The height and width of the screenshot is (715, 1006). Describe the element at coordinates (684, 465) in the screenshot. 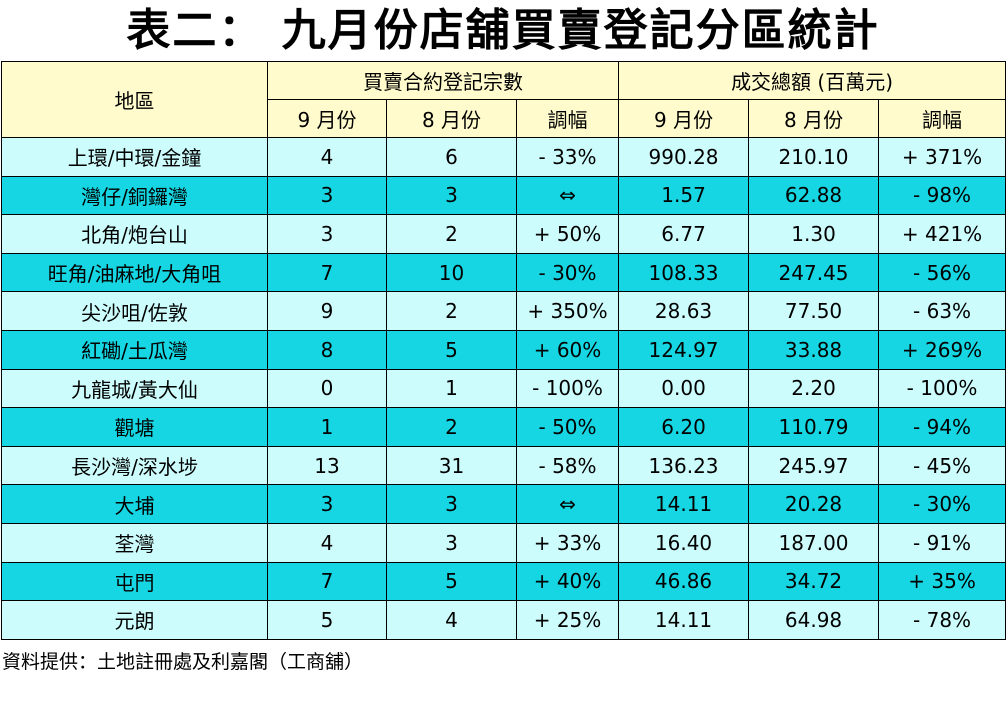

I see `value-sep-cell: 136.23` at that location.